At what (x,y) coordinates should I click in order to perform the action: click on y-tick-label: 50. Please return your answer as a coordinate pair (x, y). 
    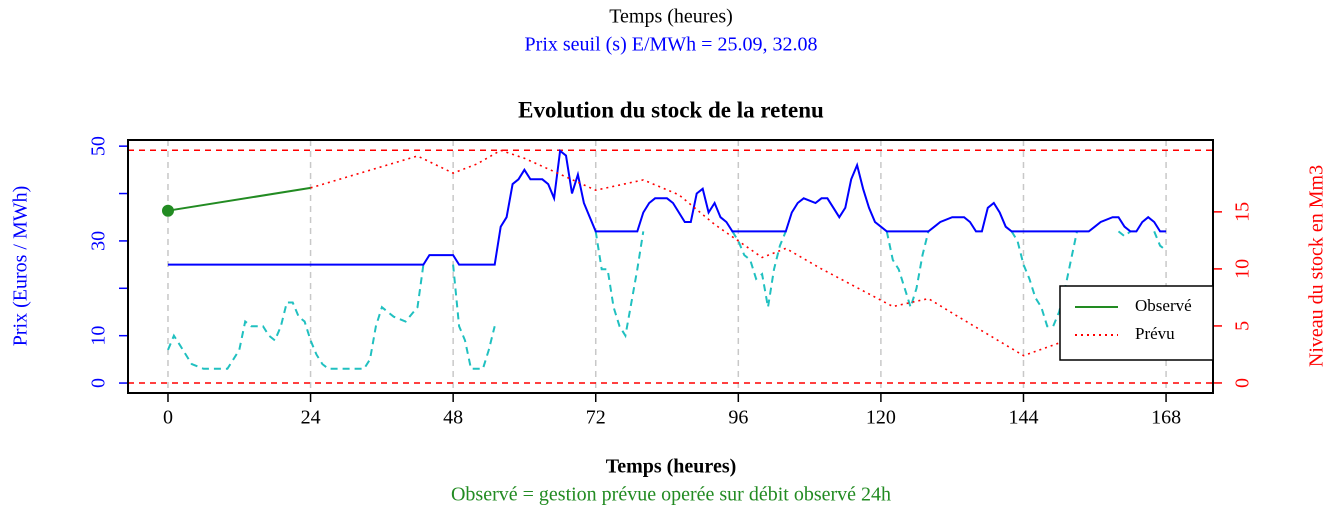
    Looking at the image, I should click on (99, 146).